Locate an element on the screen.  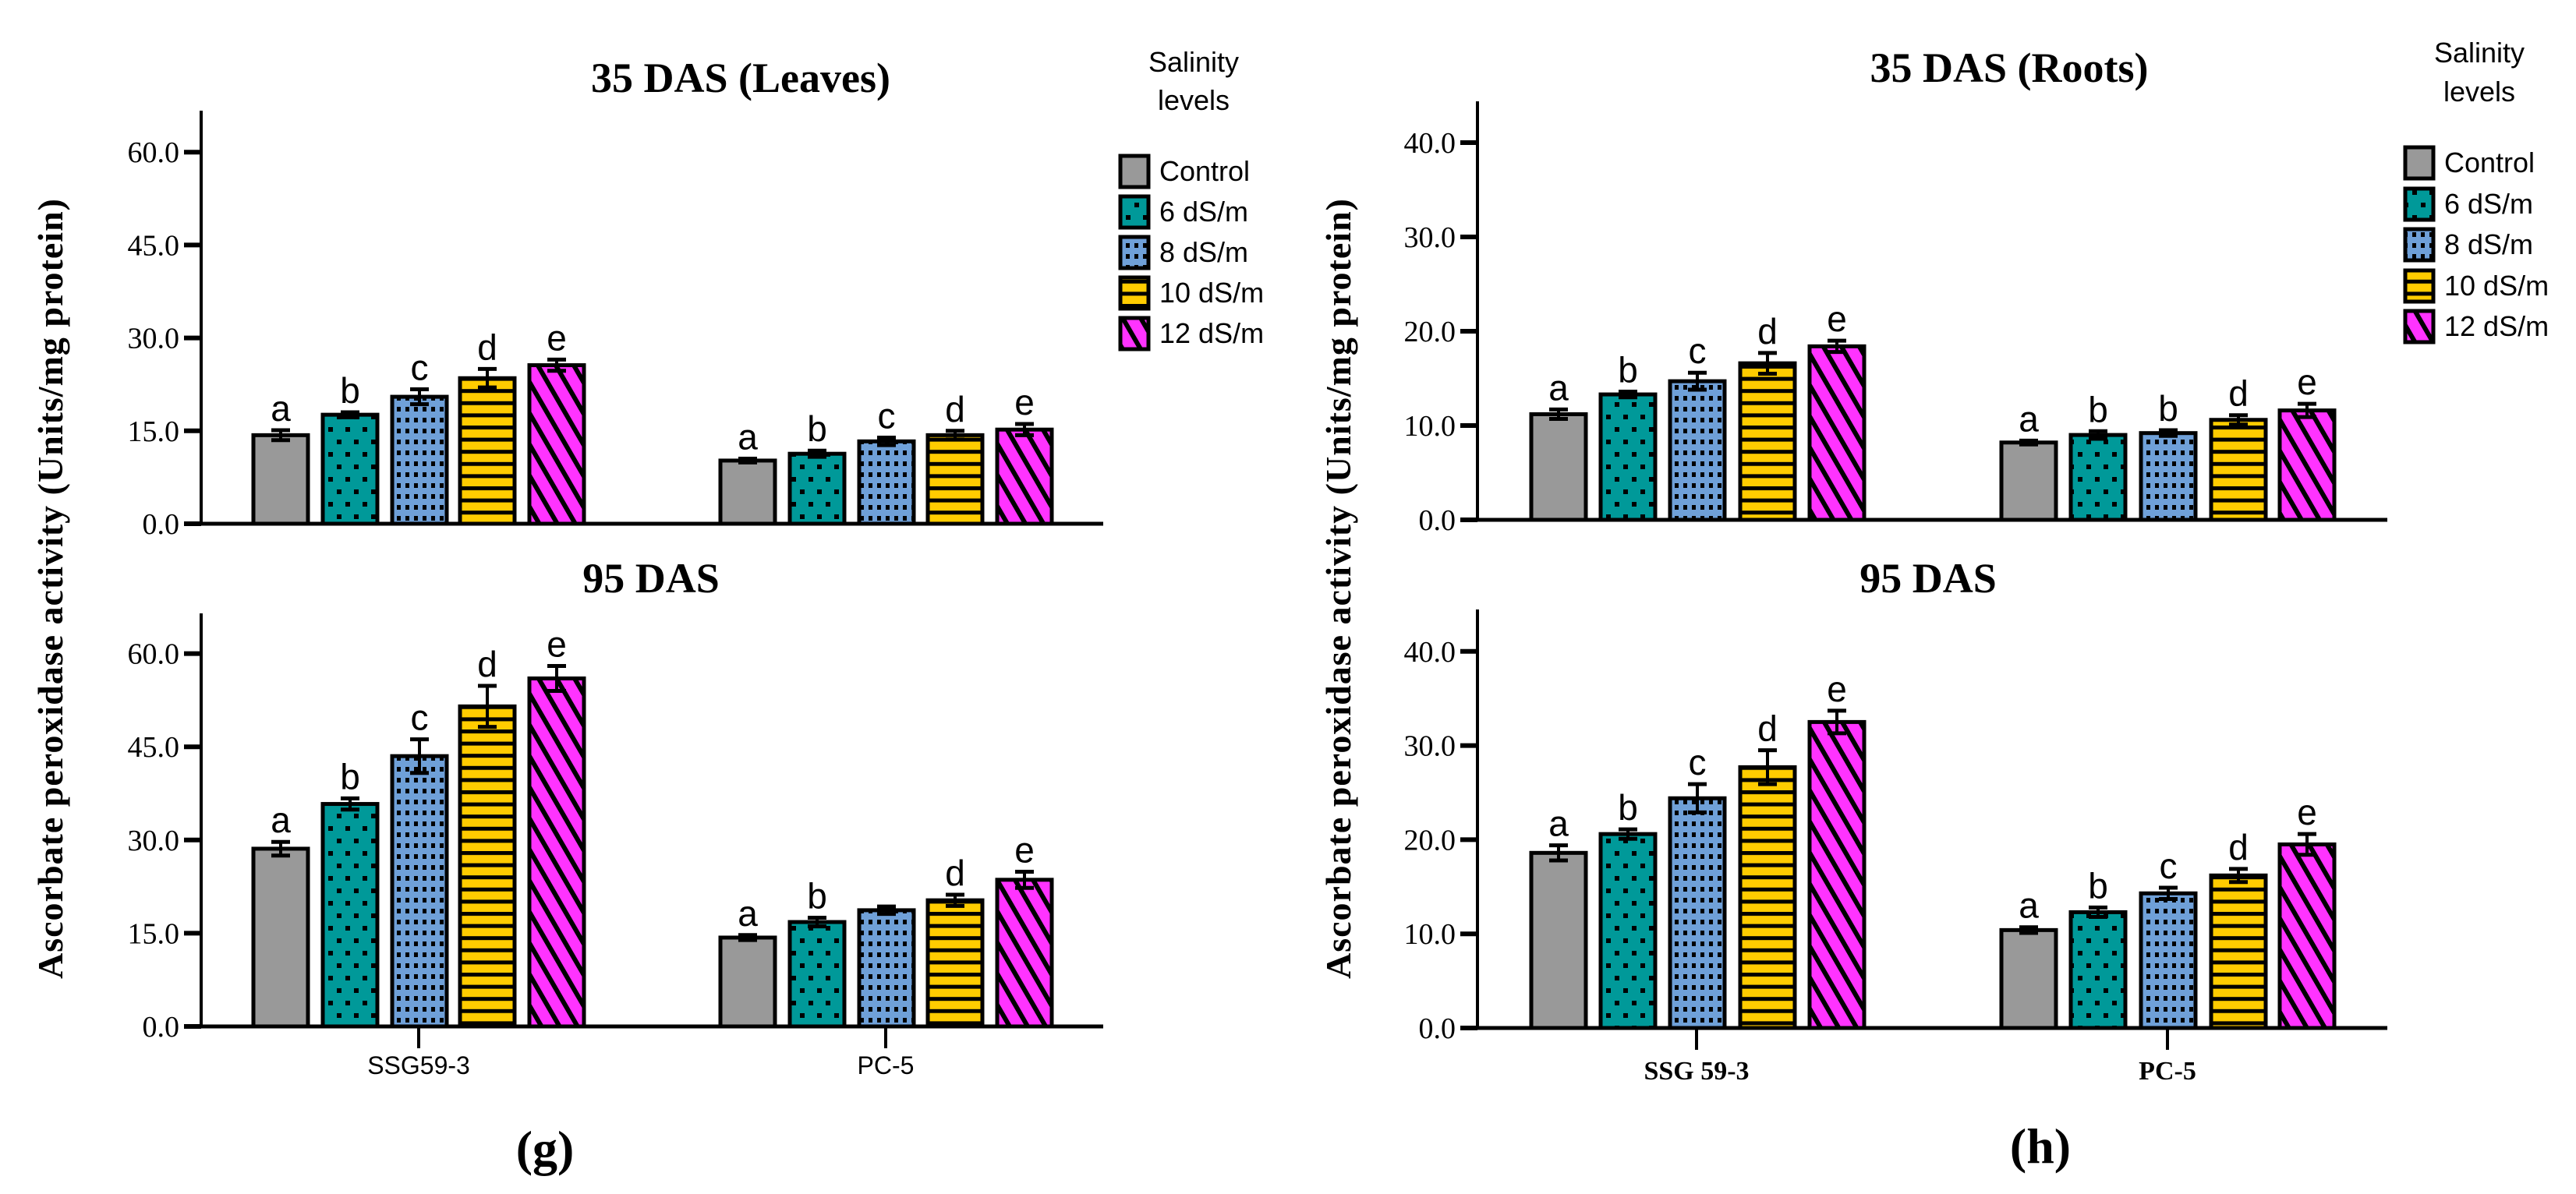
legend-title: Salinity is located at coordinates (2479, 53).